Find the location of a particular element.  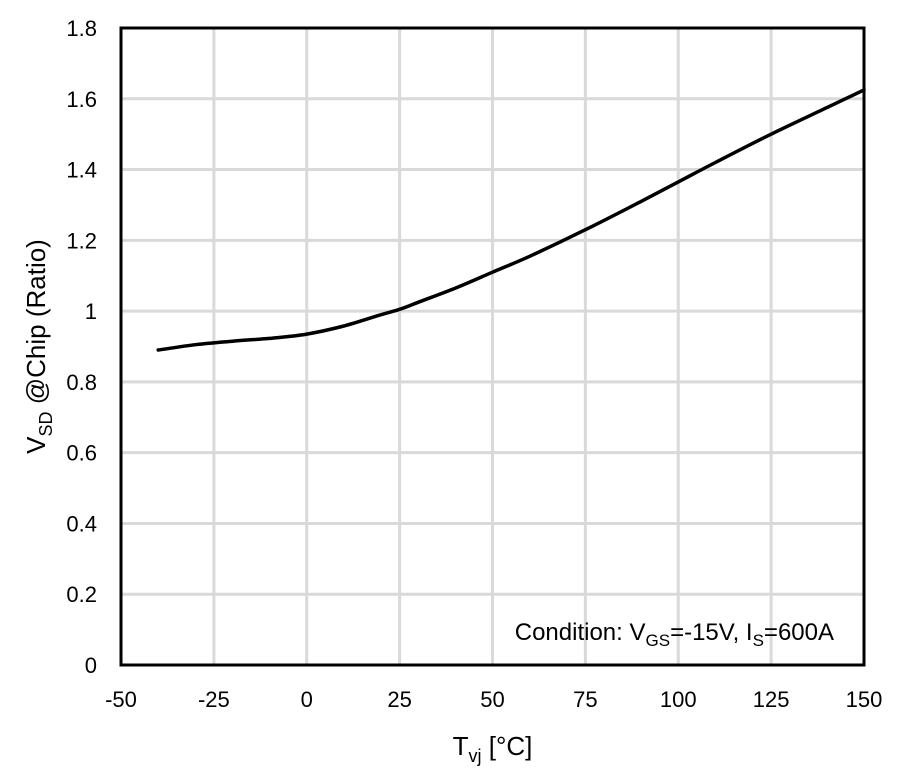

x-tick-label: 25 is located at coordinates (399, 699).